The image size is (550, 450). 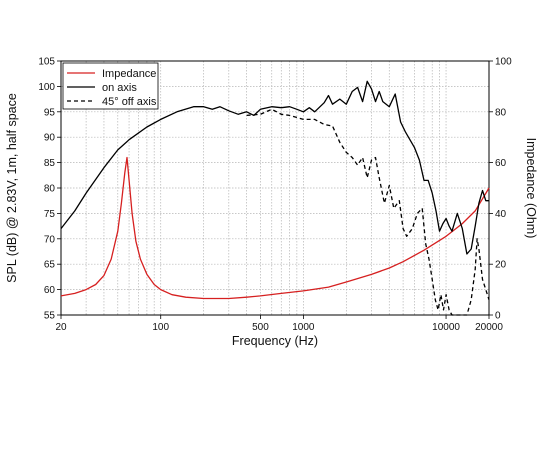 I want to click on y-left-tick-label: 90, so click(x=50, y=138).